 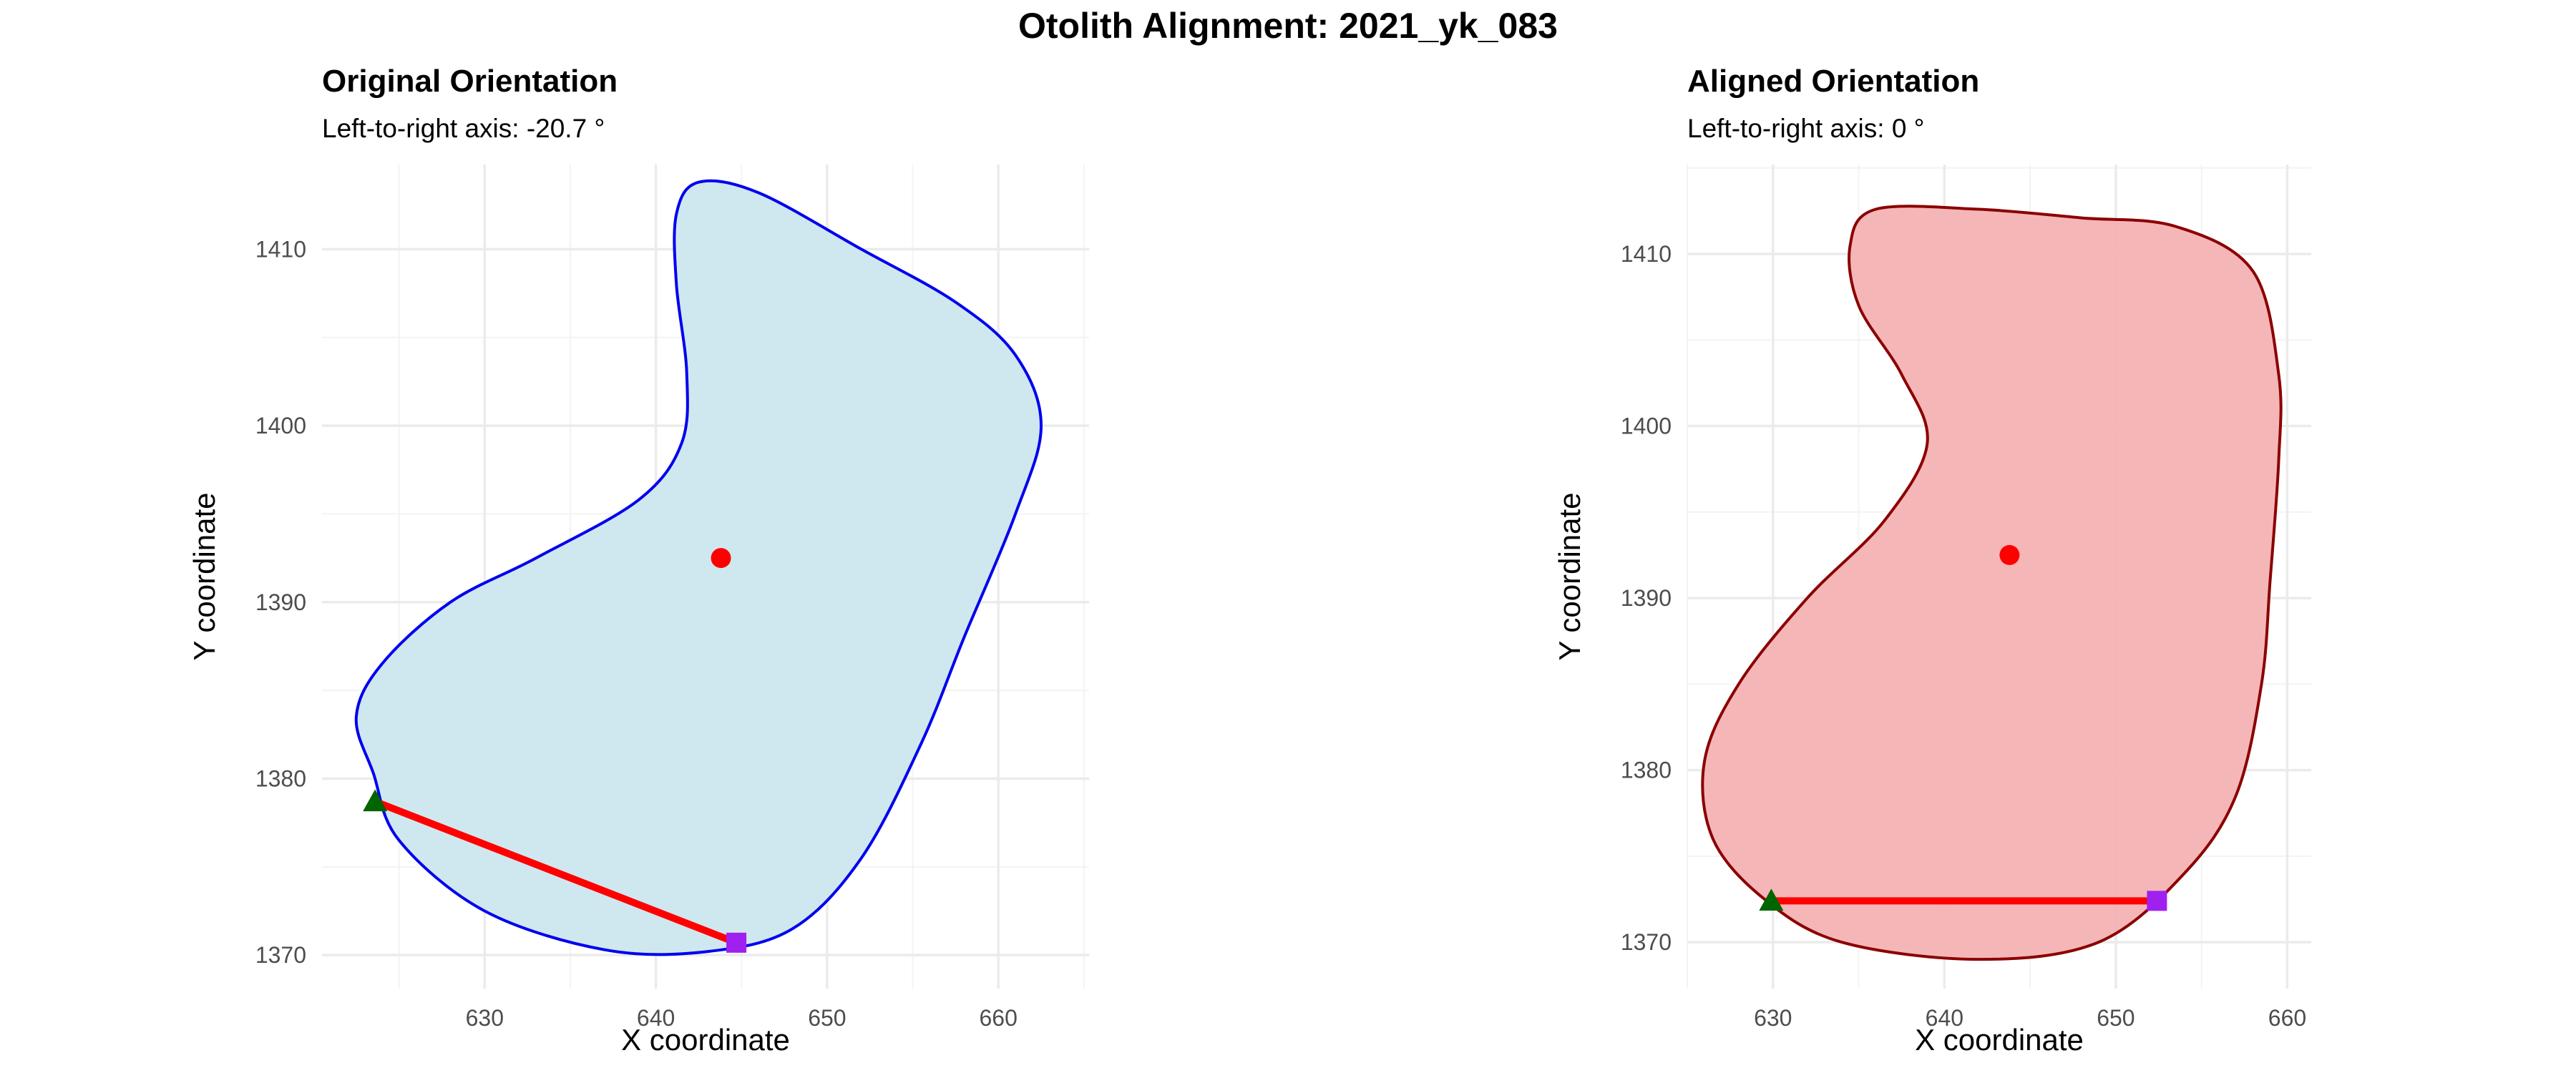 What do you see at coordinates (1288, 26) in the screenshot?
I see `figure-title: Otolith Alignment: 2021_yk_083` at bounding box center [1288, 26].